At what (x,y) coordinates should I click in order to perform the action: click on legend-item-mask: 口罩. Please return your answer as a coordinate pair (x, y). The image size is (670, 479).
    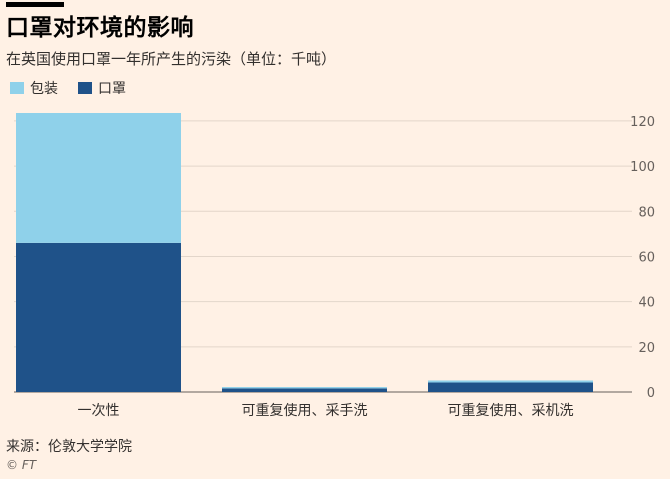
    Looking at the image, I should click on (102, 88).